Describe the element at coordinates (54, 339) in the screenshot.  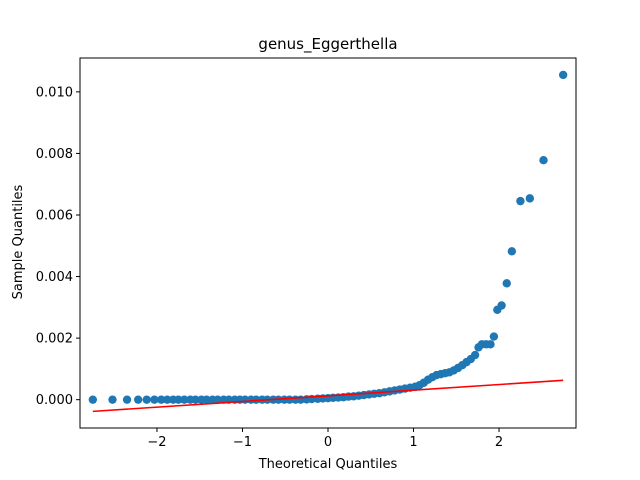
I see `y-tick-label: 0.002` at that location.